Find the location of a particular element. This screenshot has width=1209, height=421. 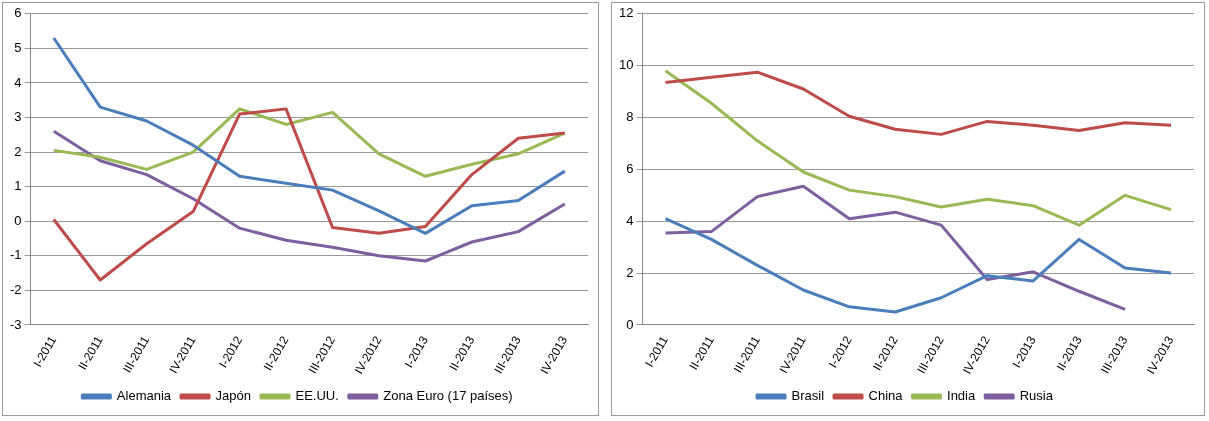

legend-label: India is located at coordinates (961, 396).